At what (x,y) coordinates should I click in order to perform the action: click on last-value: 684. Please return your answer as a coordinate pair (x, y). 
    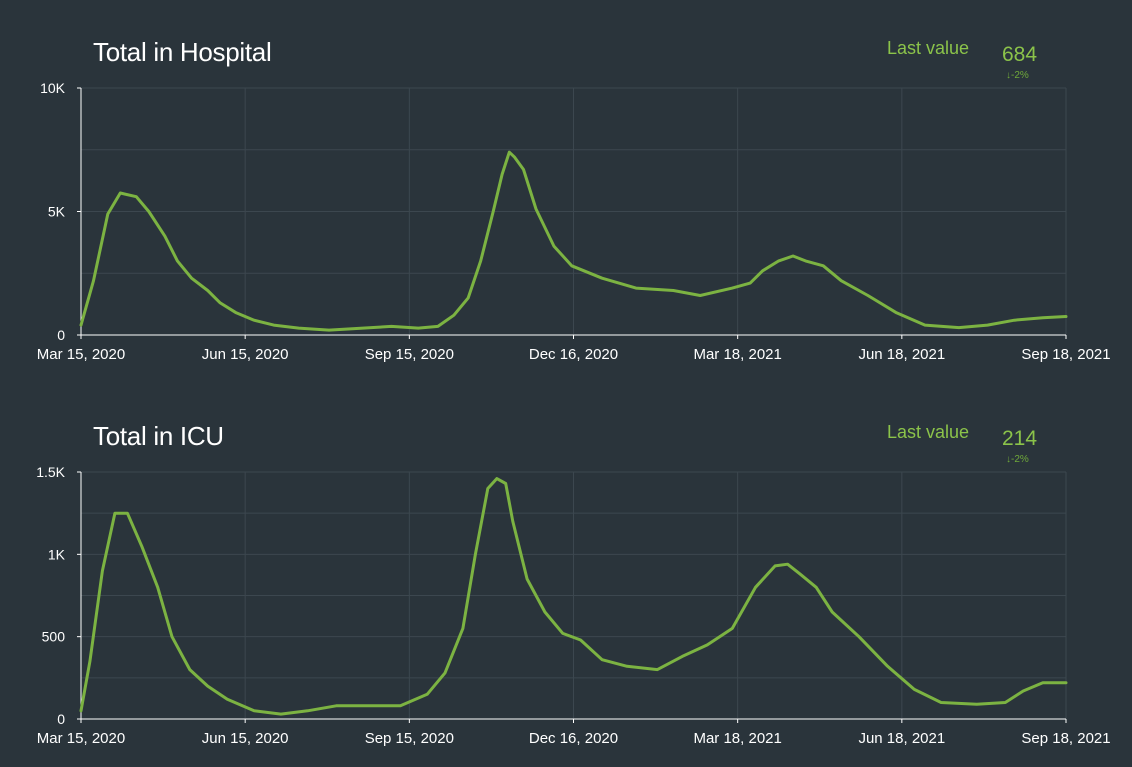
    Looking at the image, I should click on (1020, 54).